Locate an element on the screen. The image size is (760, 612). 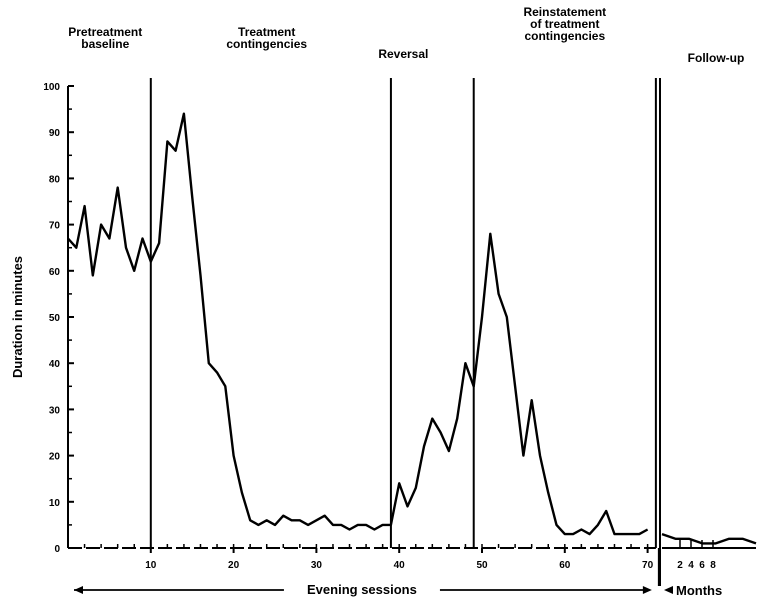
y-tick-label: 60 is located at coordinates (55, 272).